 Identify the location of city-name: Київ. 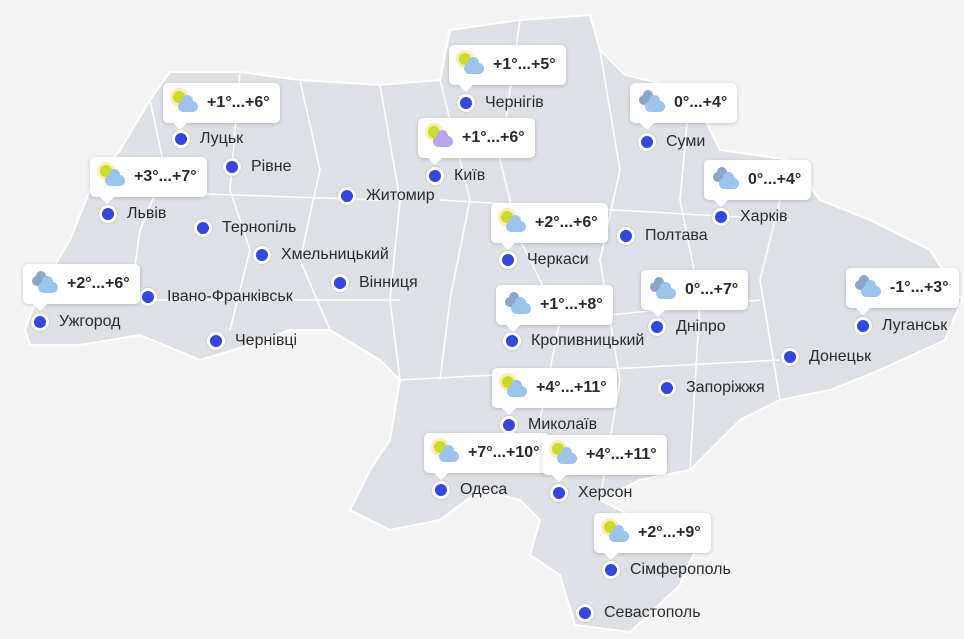
(470, 175).